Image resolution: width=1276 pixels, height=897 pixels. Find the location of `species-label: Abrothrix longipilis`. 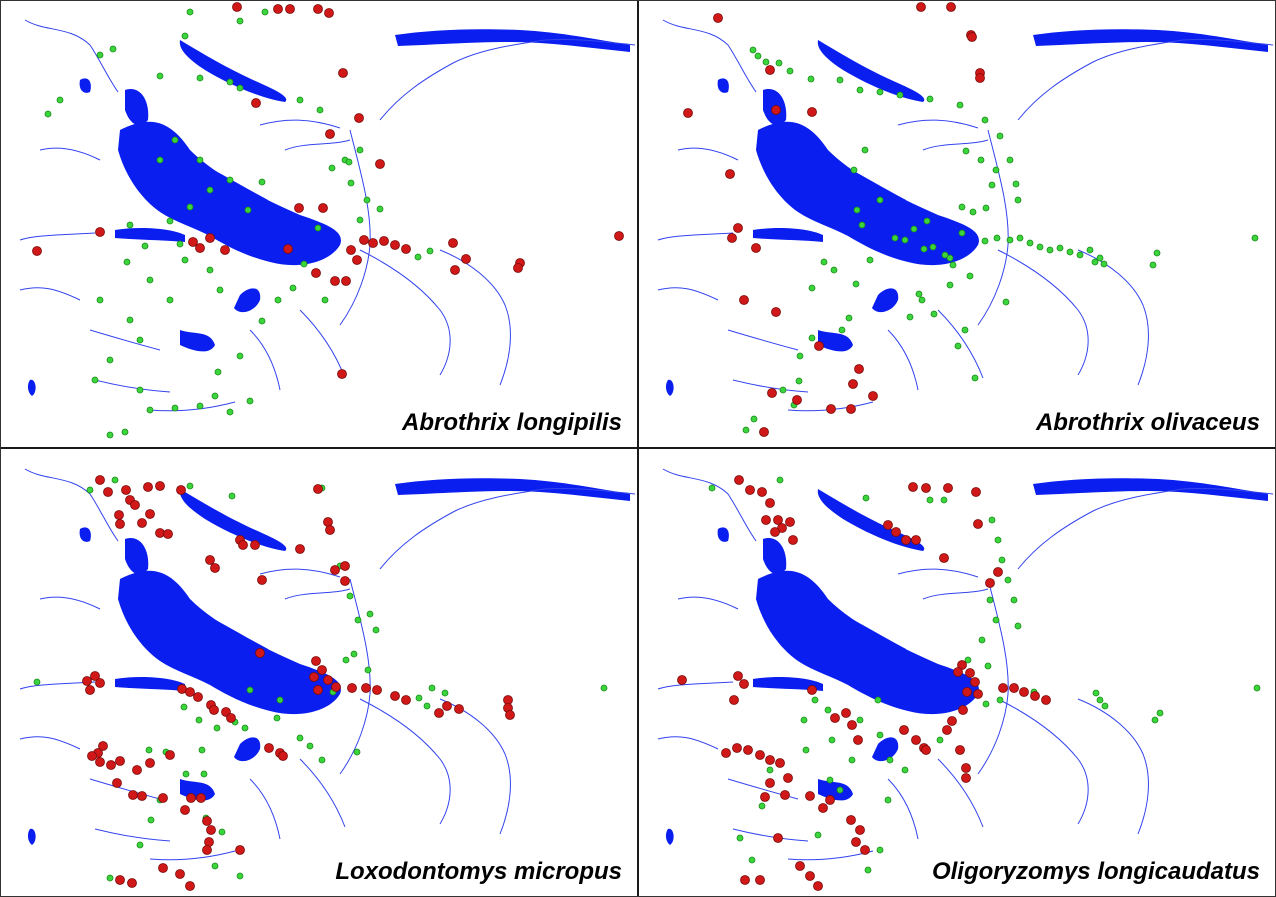

species-label: Abrothrix longipilis is located at coordinates (512, 423).